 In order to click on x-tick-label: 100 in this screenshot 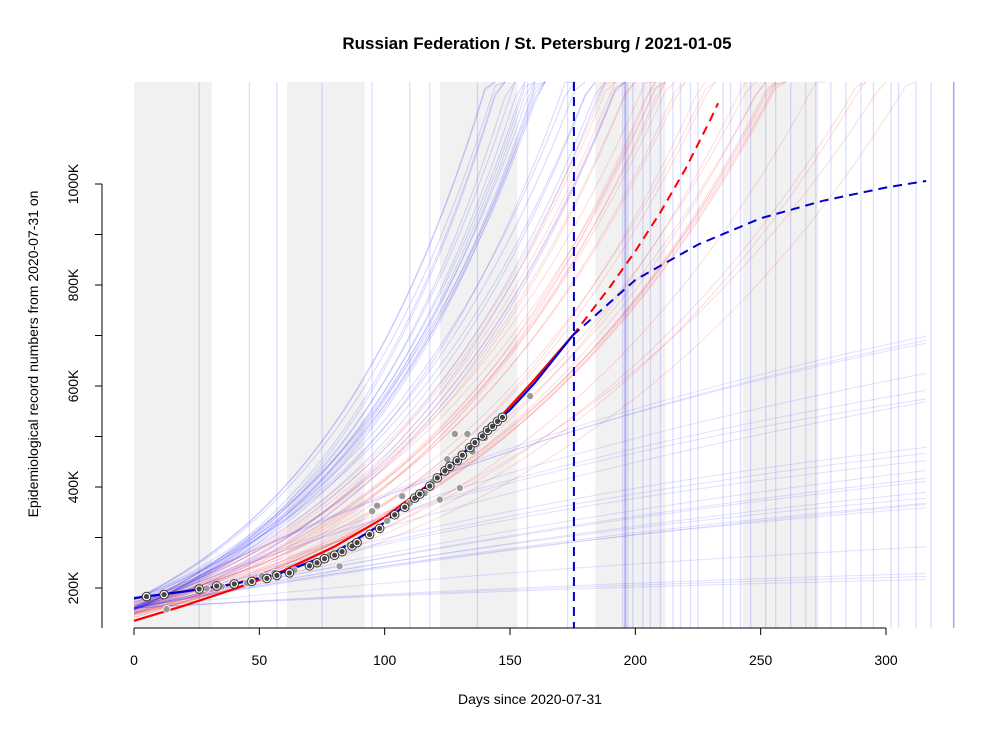, I will do `click(385, 660)`.